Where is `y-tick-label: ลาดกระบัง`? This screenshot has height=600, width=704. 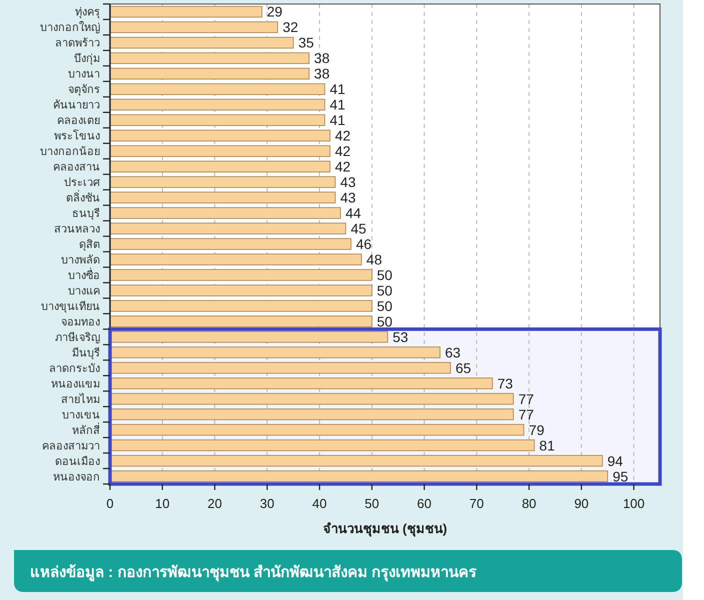 y-tick-label: ลาดกระบัง is located at coordinates (74, 368).